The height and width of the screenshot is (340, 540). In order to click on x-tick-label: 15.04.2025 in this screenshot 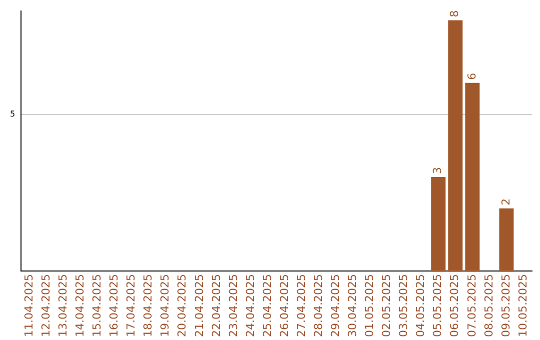, I will do `click(97, 306)`.